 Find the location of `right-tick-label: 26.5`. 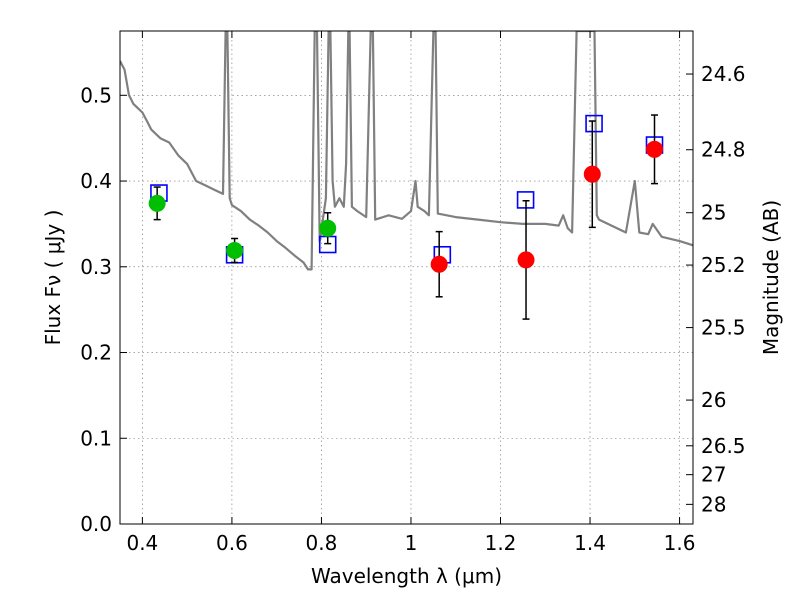

right-tick-label: 26.5 is located at coordinates (723, 446).